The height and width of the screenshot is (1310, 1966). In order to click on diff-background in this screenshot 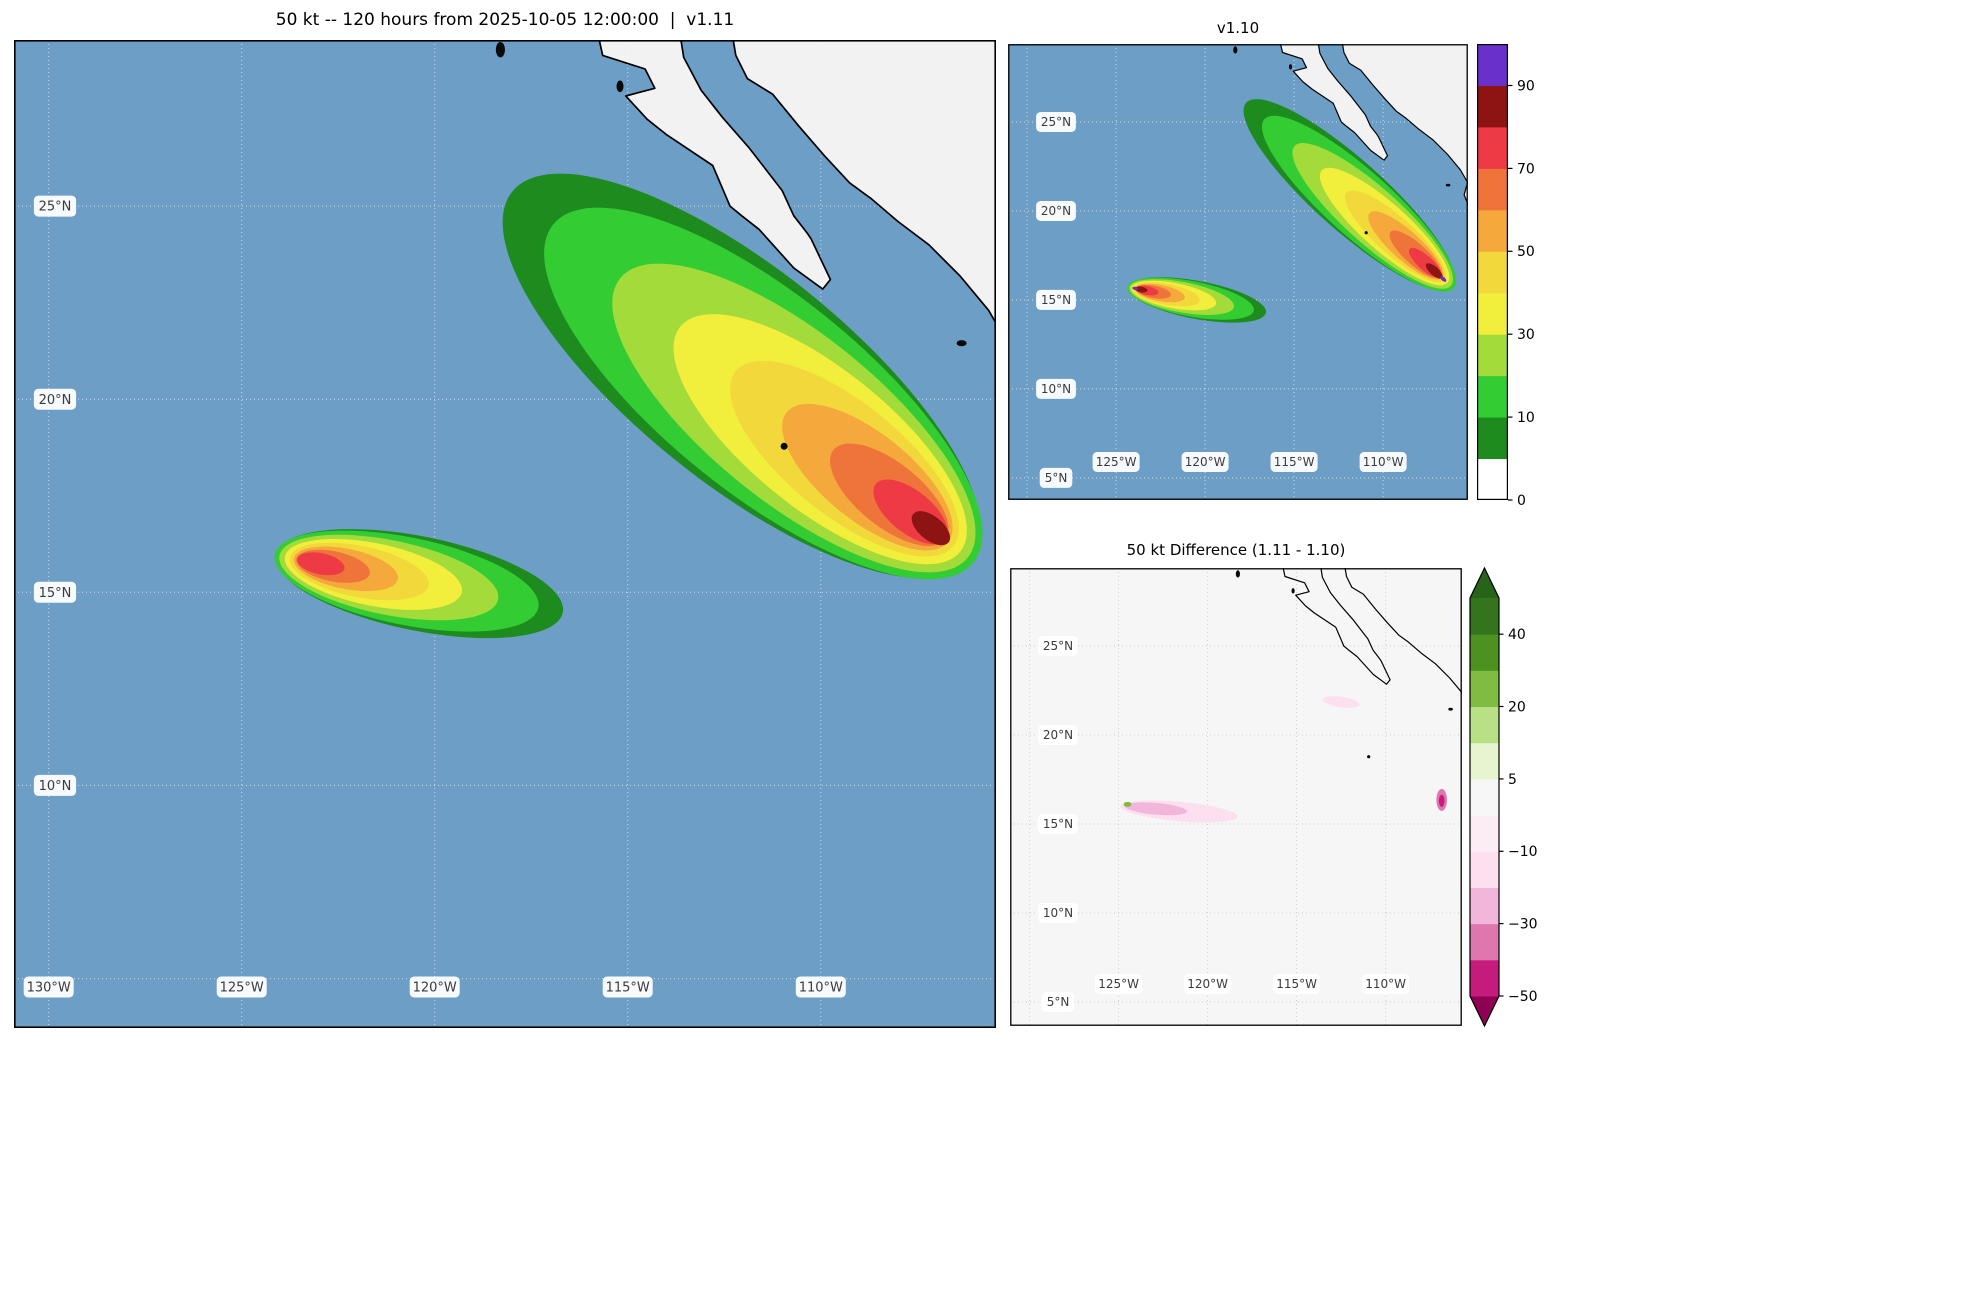, I will do `click(1236, 797)`.